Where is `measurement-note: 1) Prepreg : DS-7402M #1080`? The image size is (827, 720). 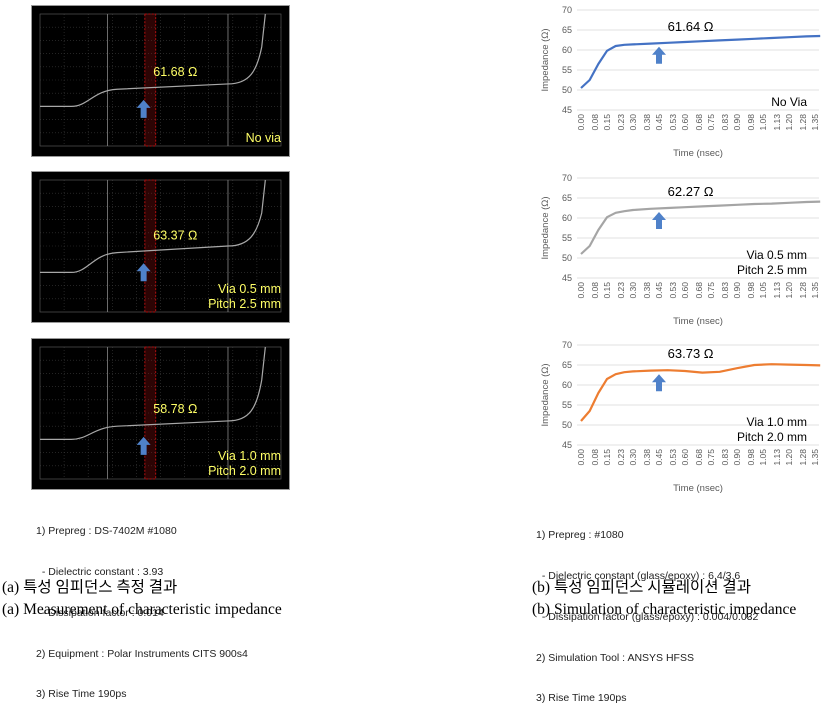 measurement-note: 1) Prepreg : DS-7402M #1080 is located at coordinates (106, 531).